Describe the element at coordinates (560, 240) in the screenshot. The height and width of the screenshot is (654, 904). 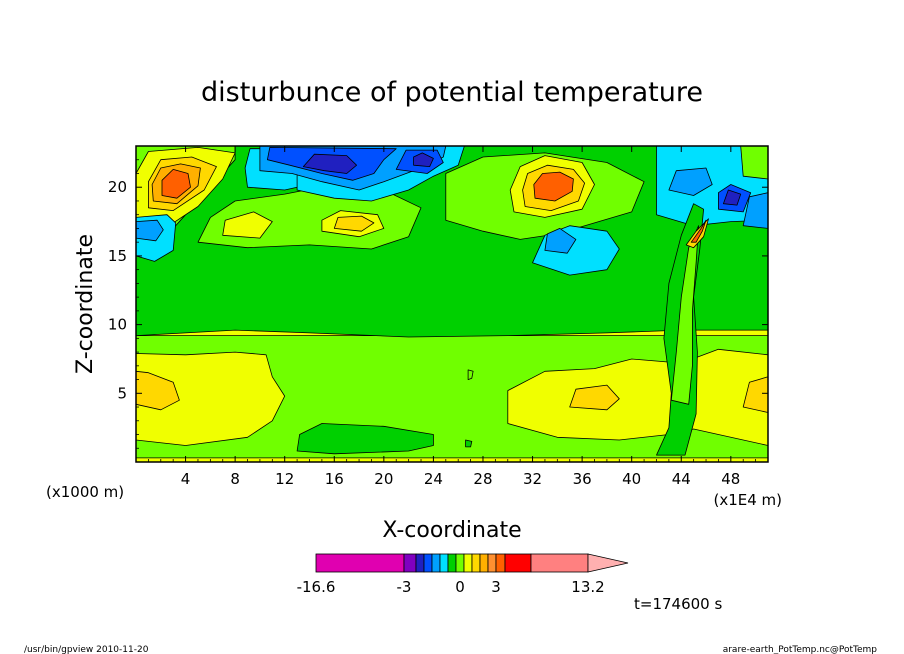
I see `contour-region-blue-right` at that location.